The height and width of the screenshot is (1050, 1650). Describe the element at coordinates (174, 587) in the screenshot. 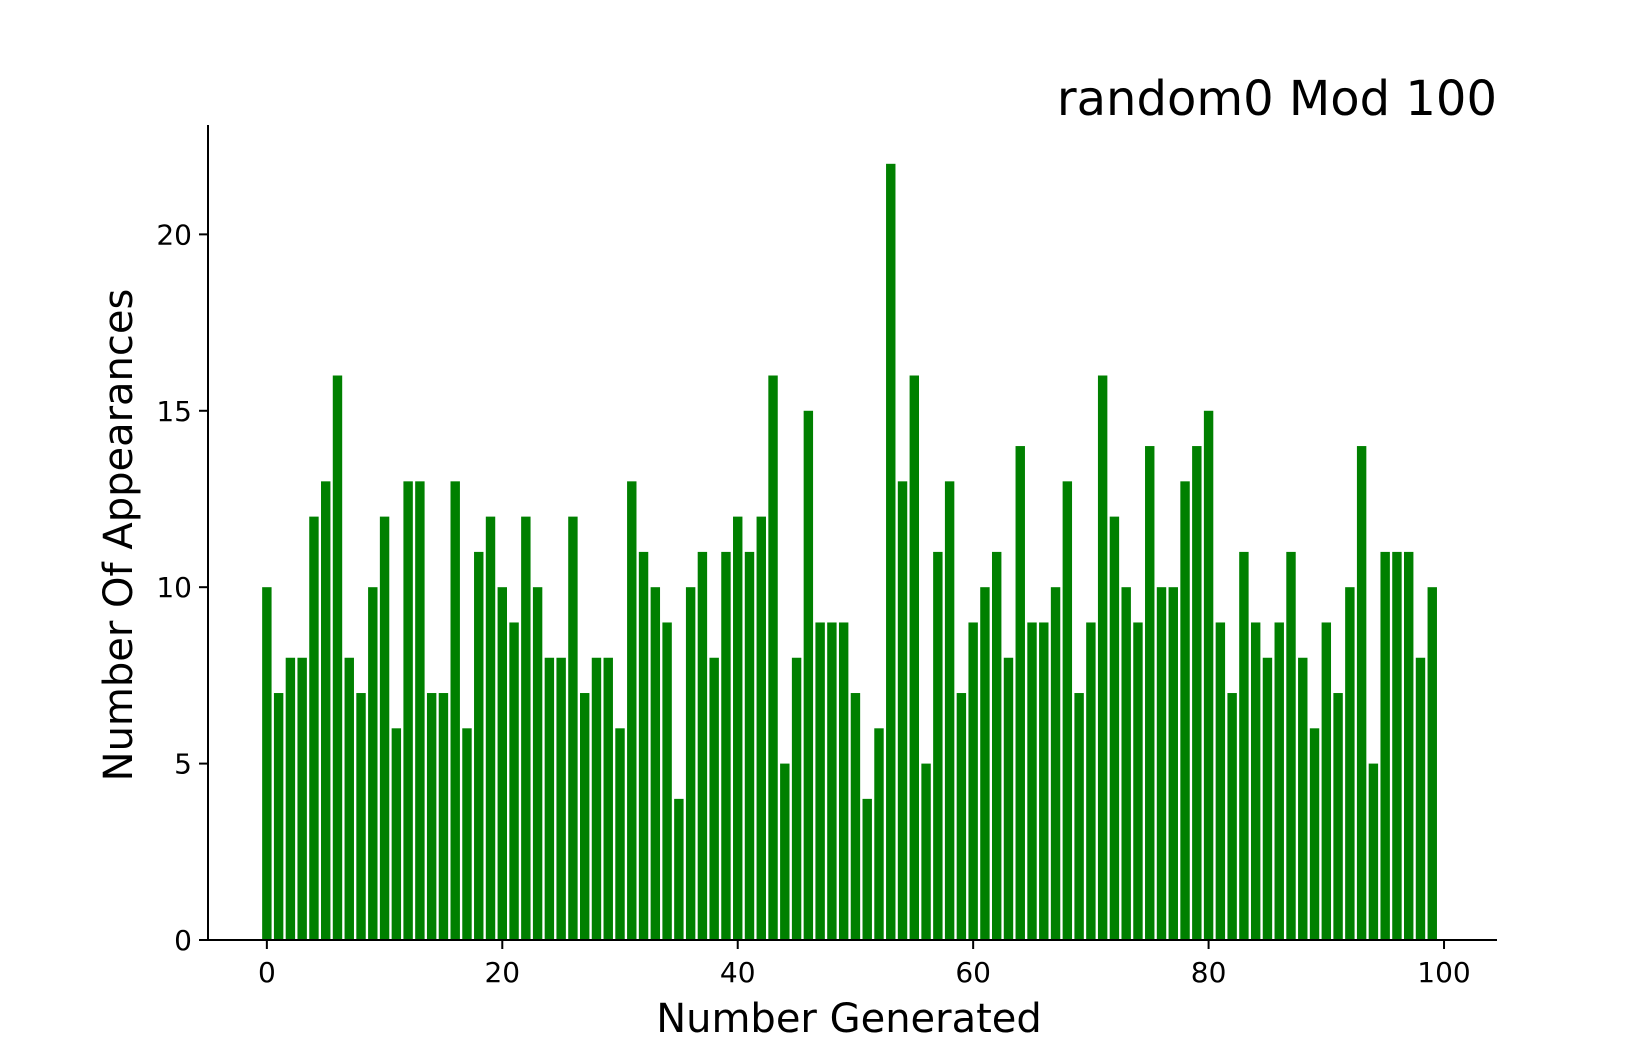

I see `y-tick-label: 10` at that location.